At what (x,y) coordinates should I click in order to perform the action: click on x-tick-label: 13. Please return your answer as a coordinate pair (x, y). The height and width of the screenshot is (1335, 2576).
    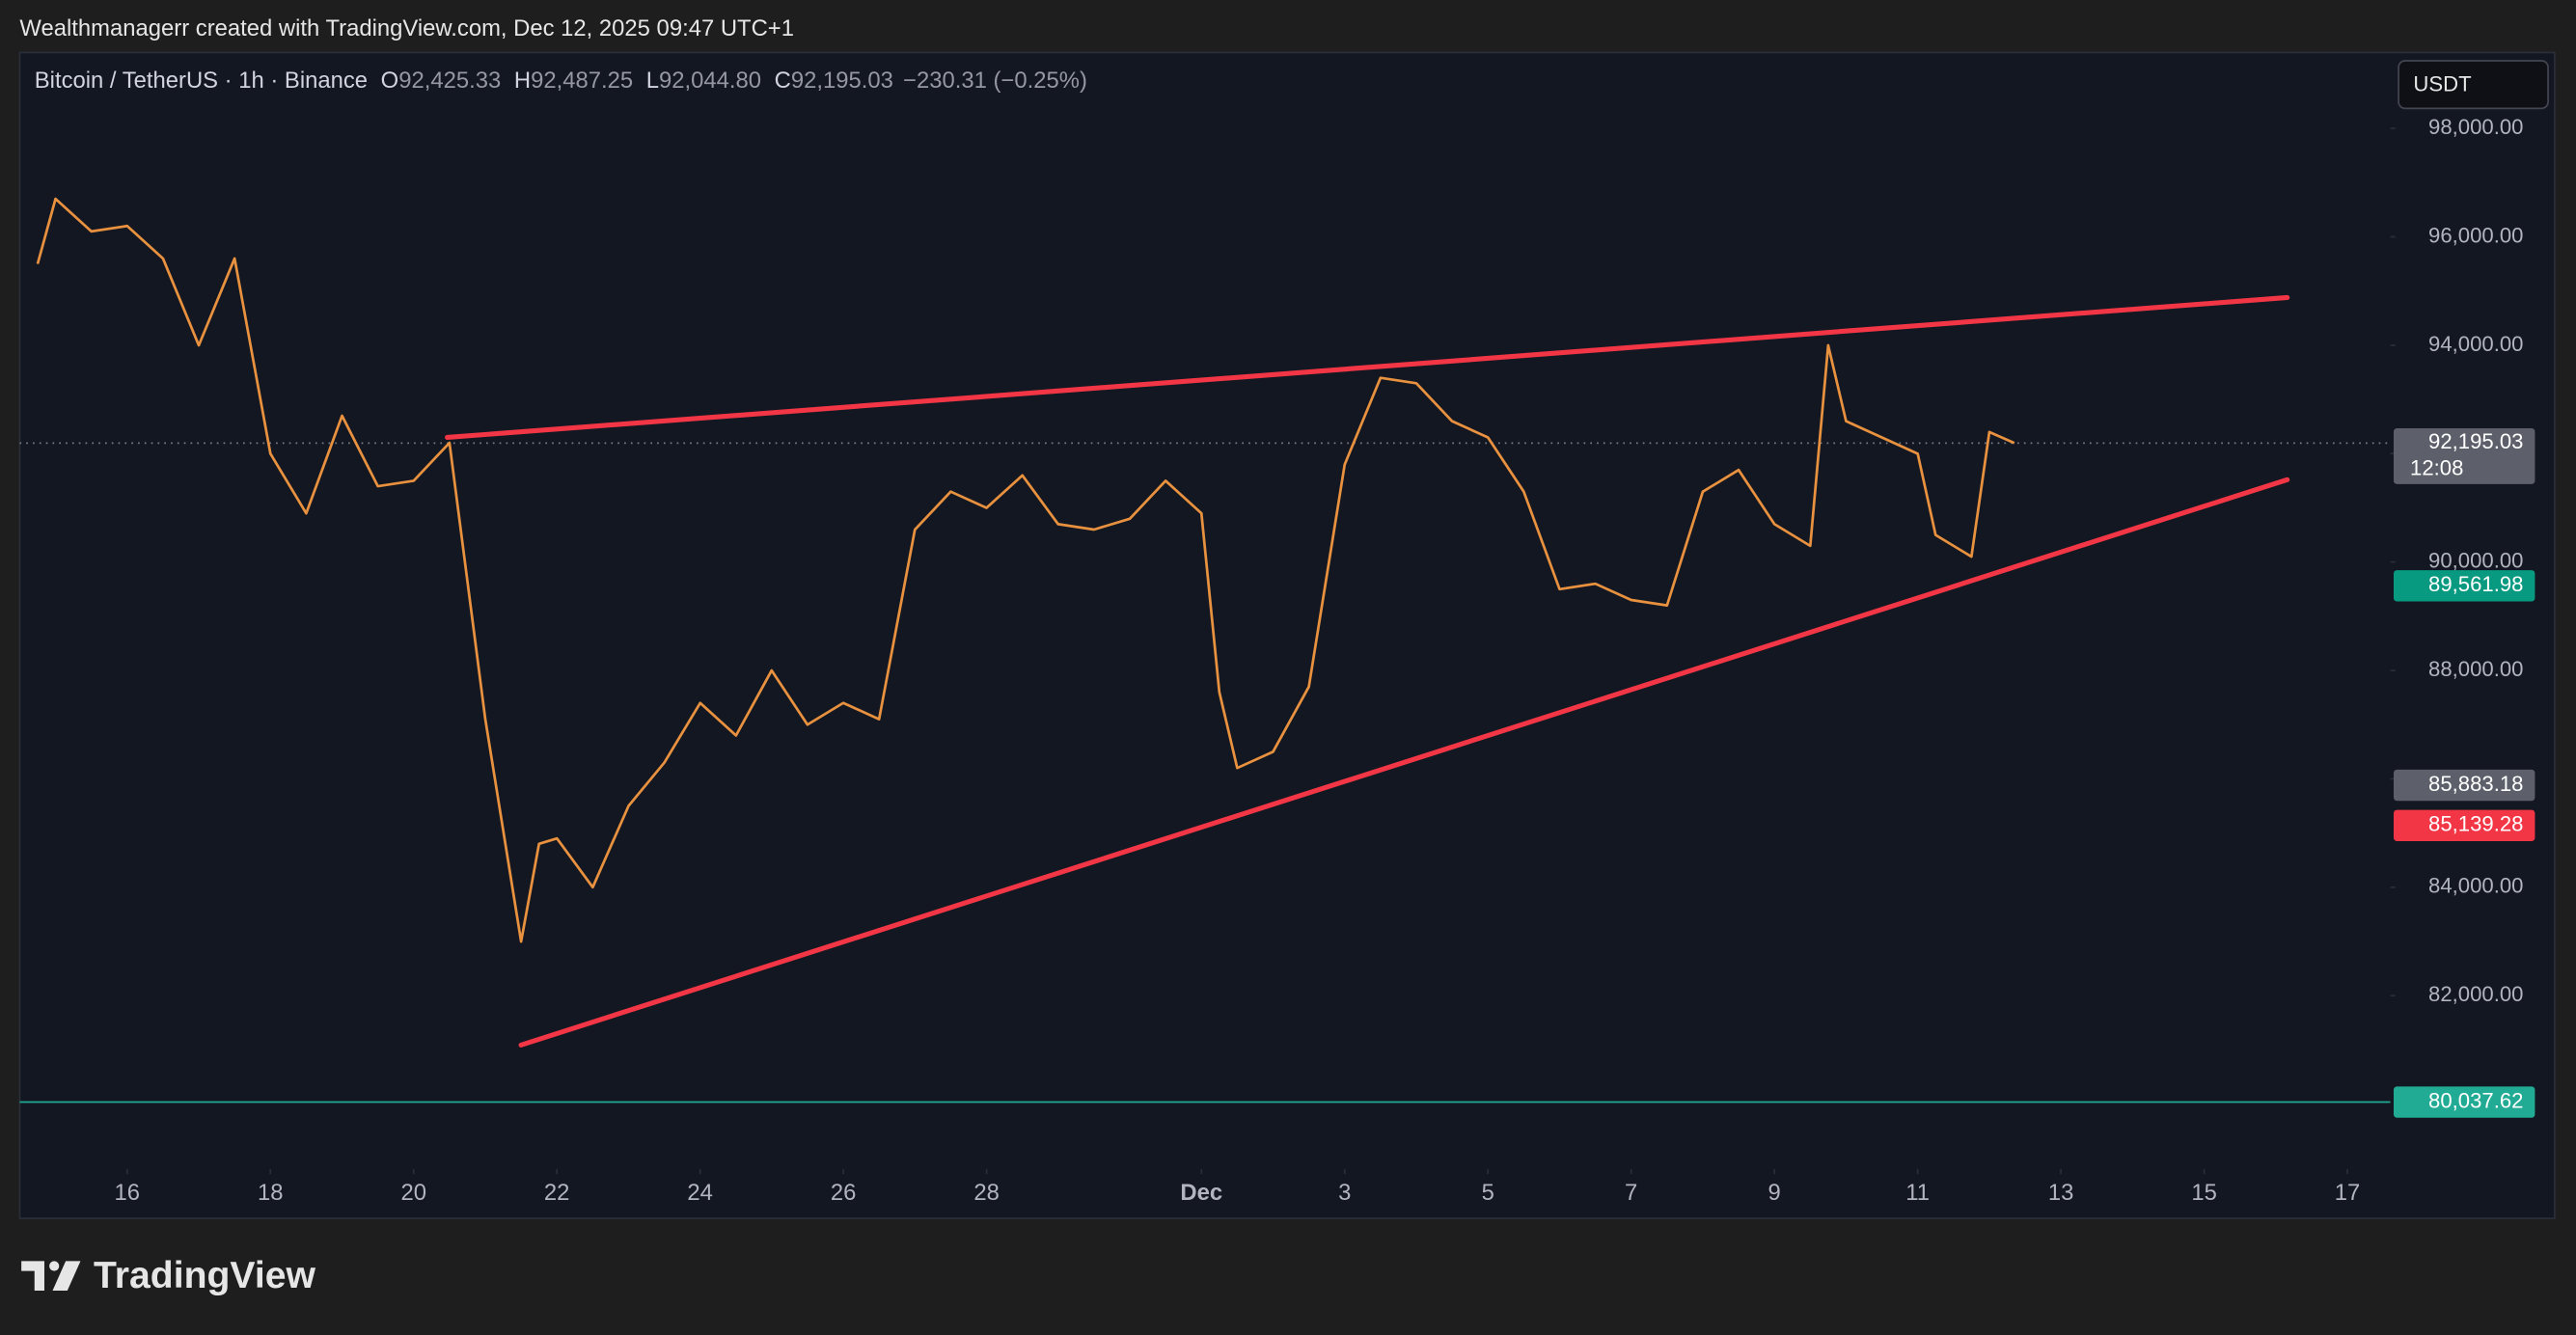
    Looking at the image, I should click on (2061, 1193).